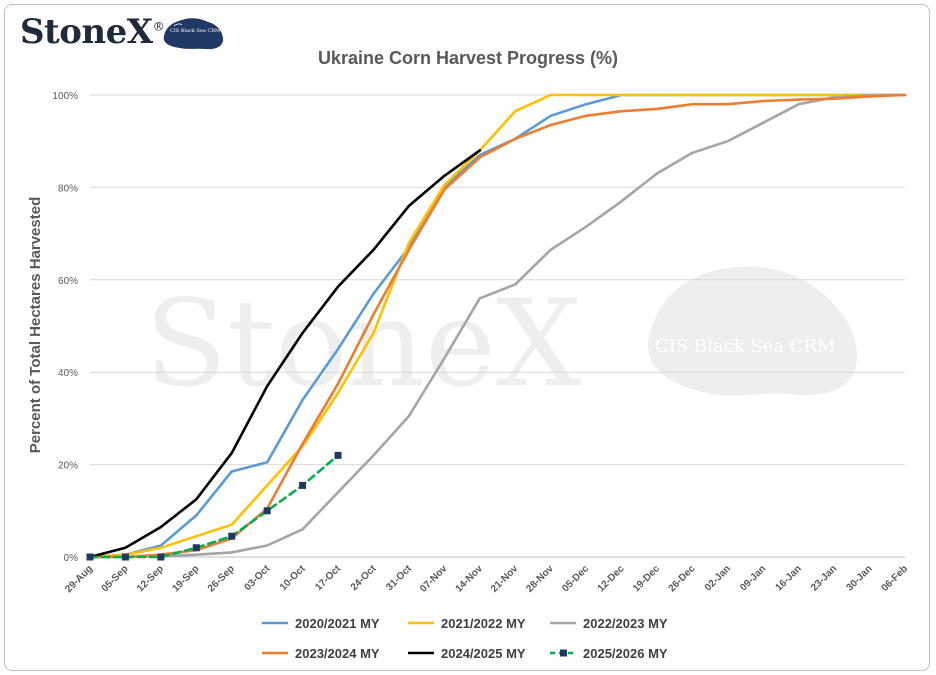  I want to click on x-tick-label: 05-Sep, so click(115, 578).